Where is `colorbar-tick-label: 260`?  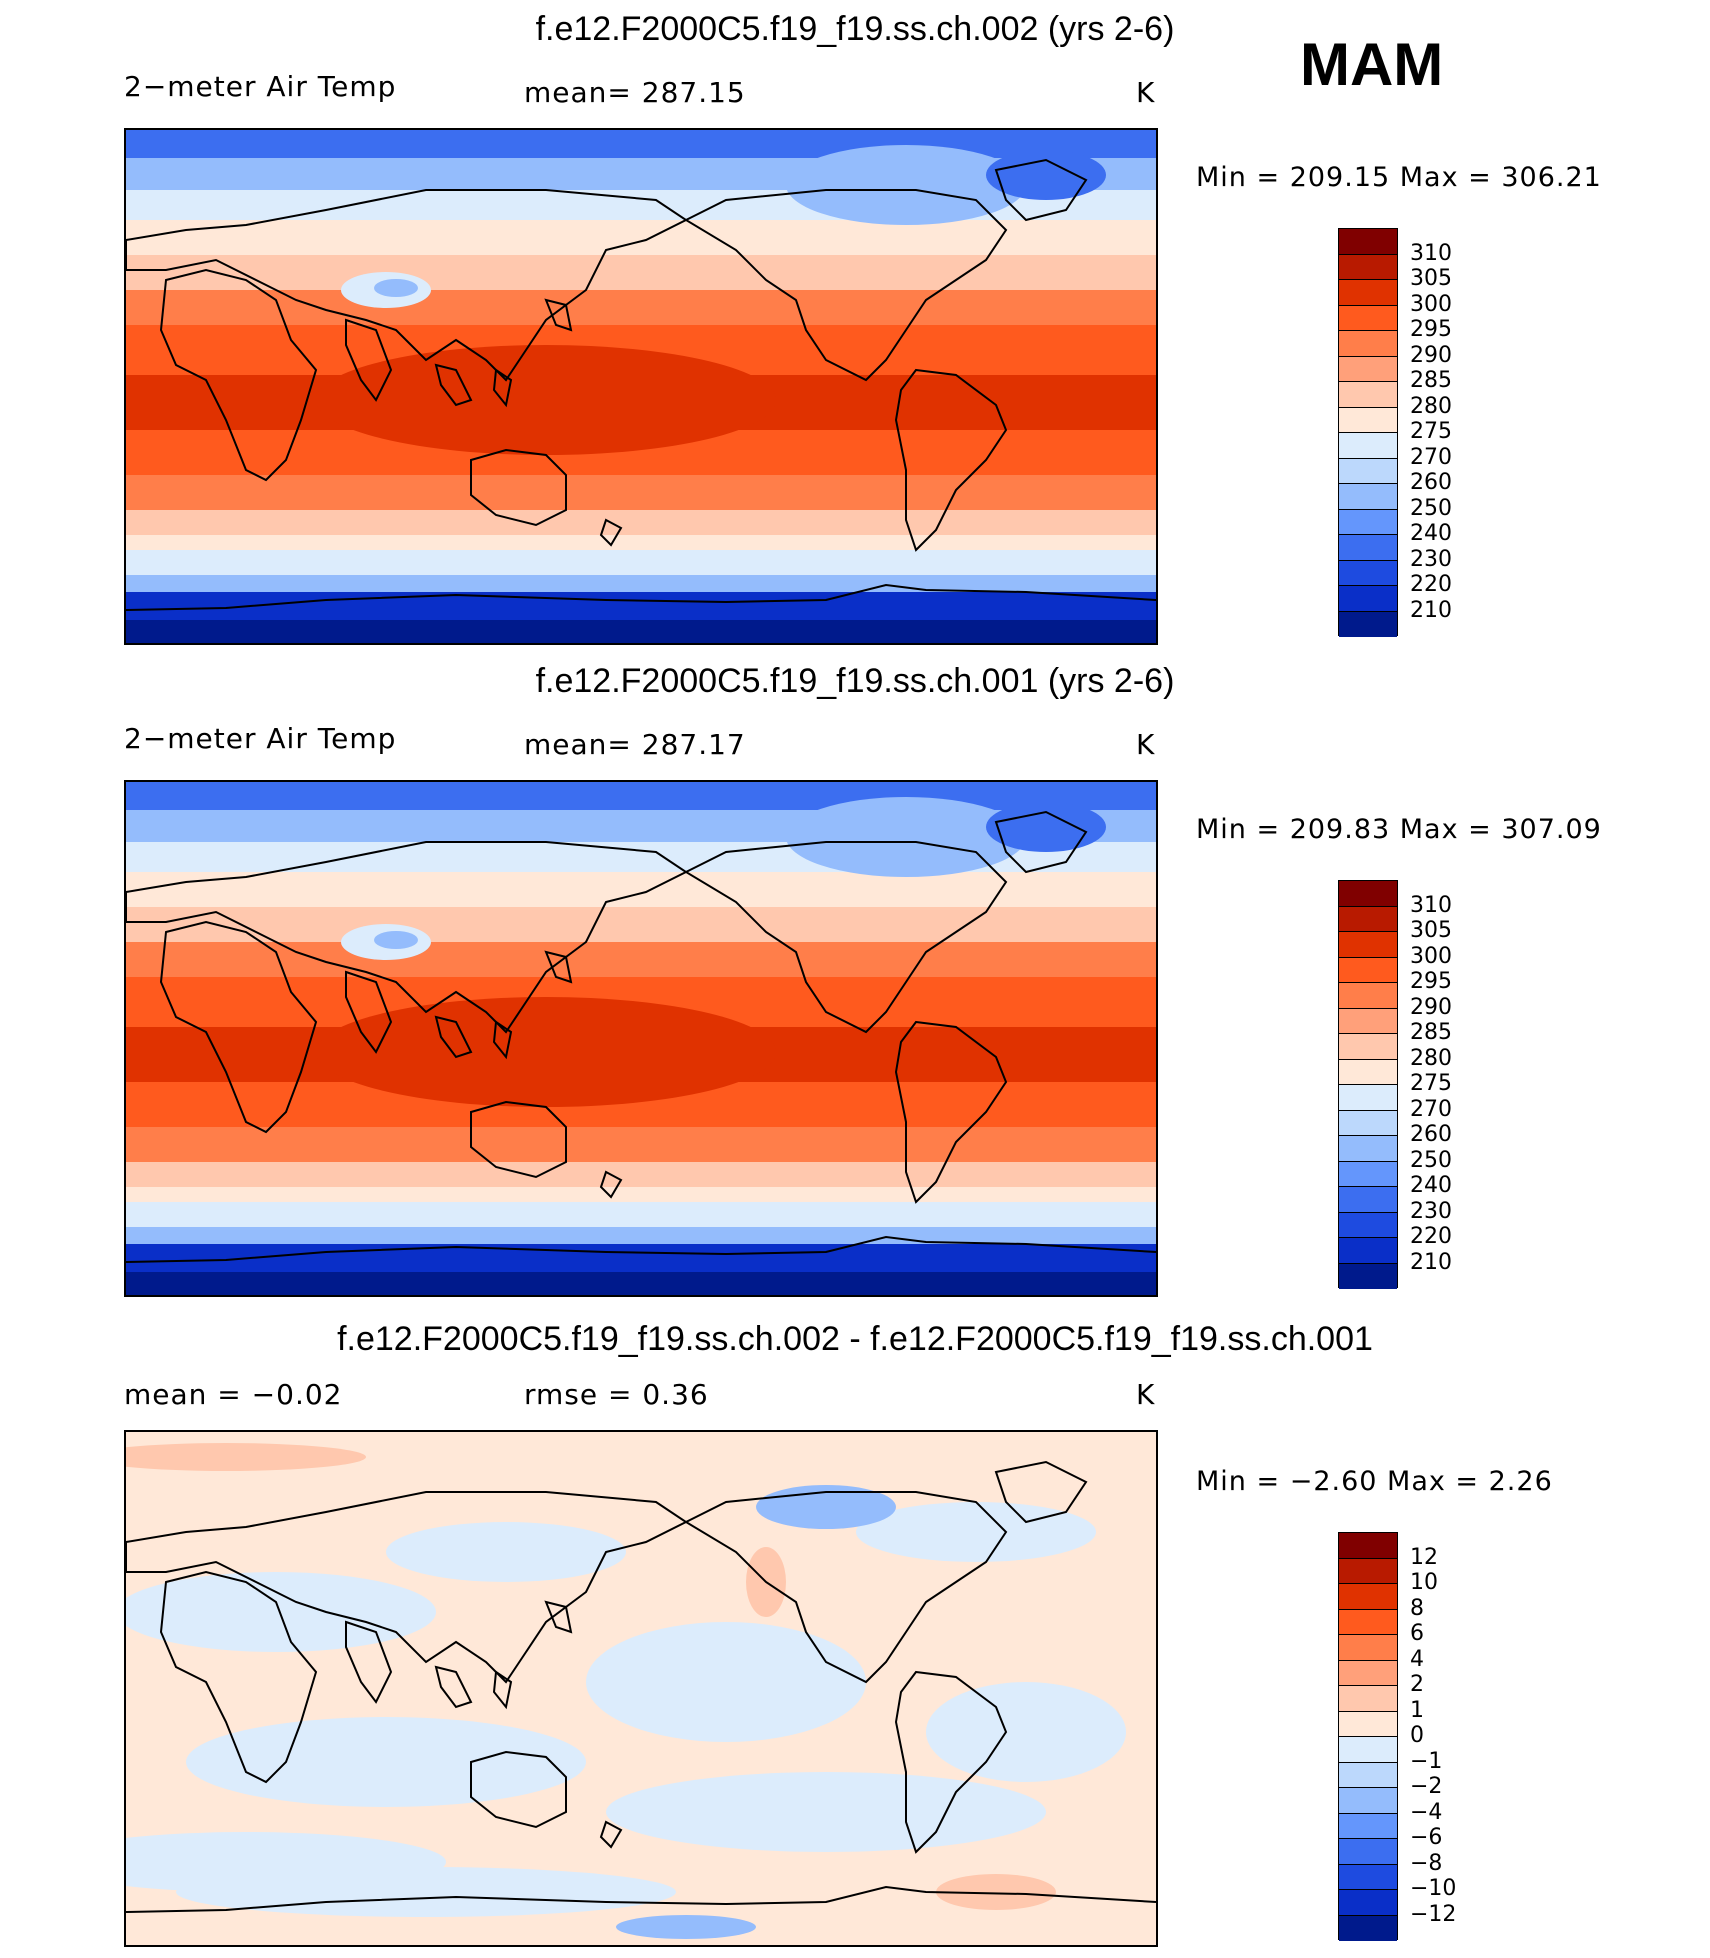
colorbar-tick-label: 260 is located at coordinates (1431, 1134).